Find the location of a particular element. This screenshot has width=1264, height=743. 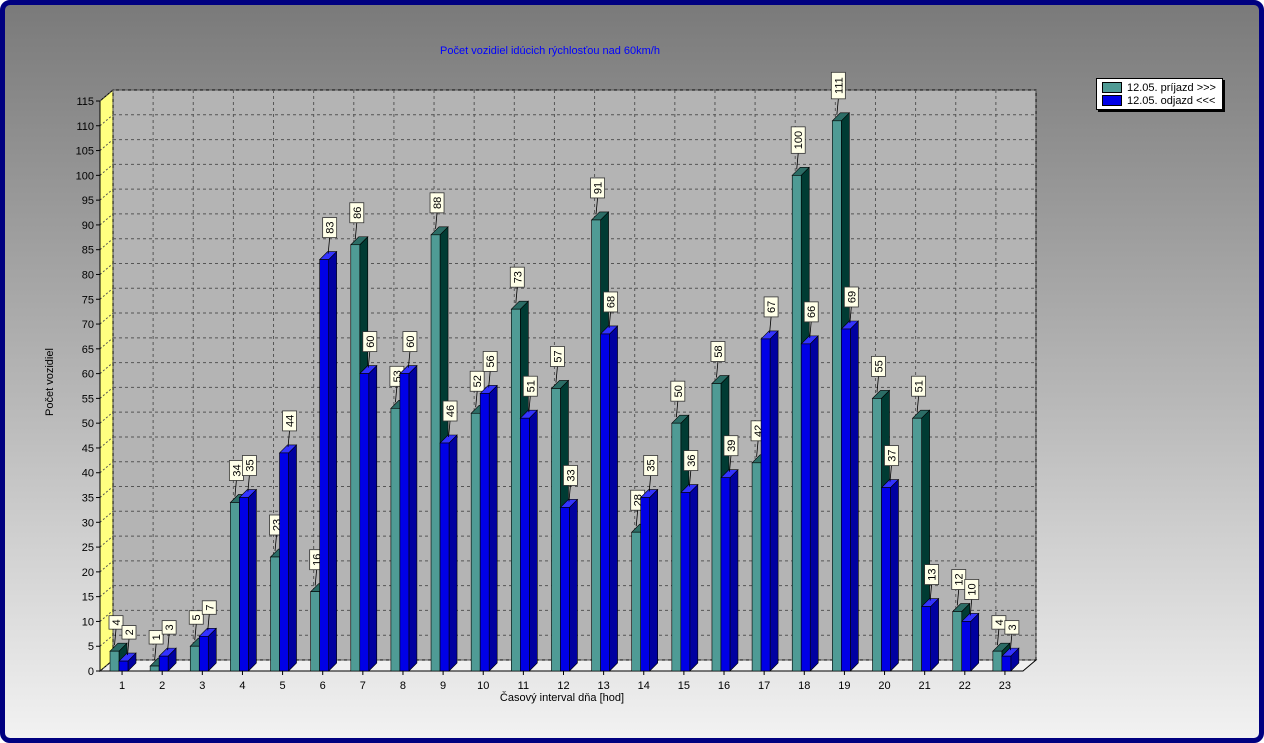

data-label-text: 37 is located at coordinates (892, 455).